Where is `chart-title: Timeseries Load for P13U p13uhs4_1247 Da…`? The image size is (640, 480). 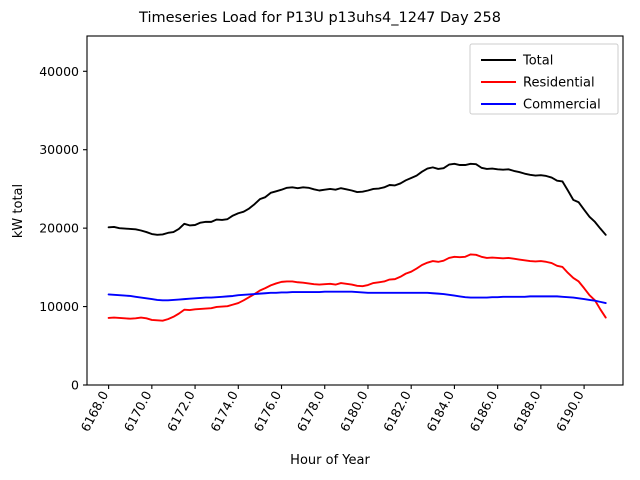
chart-title: Timeseries Load for P13U p13uhs4_1247 Da… is located at coordinates (319, 18).